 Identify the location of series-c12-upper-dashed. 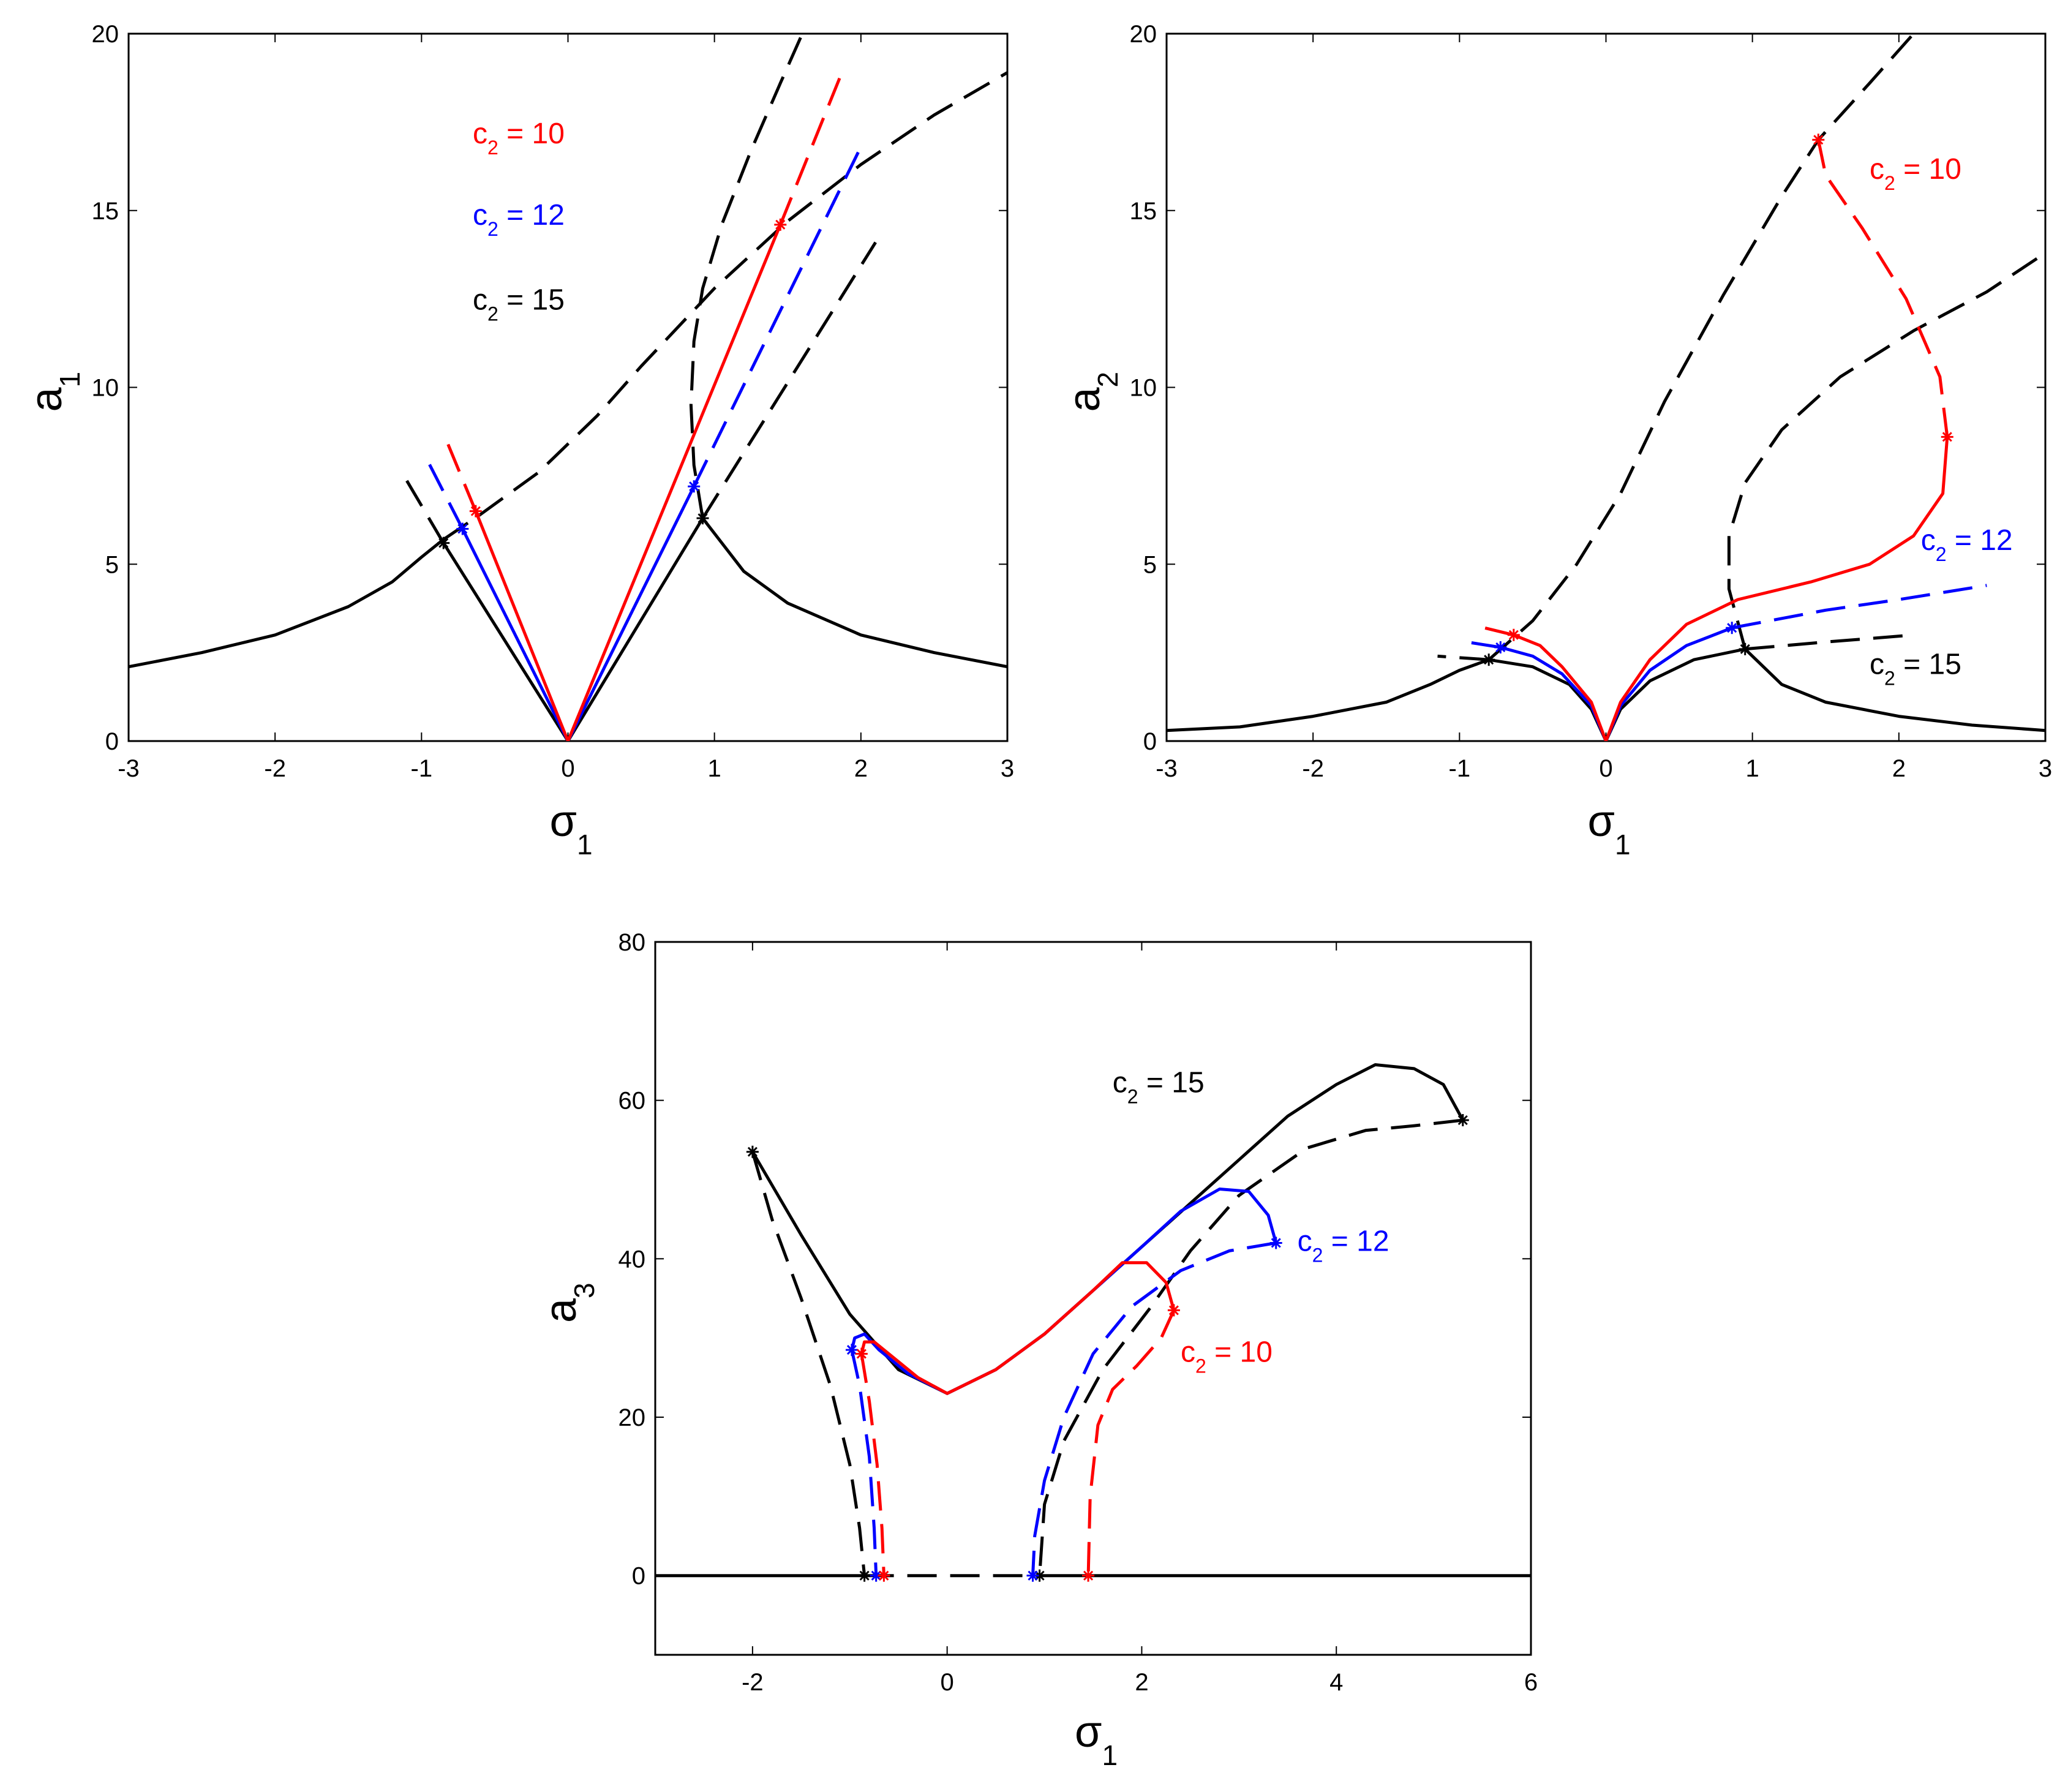
(1154, 1408).